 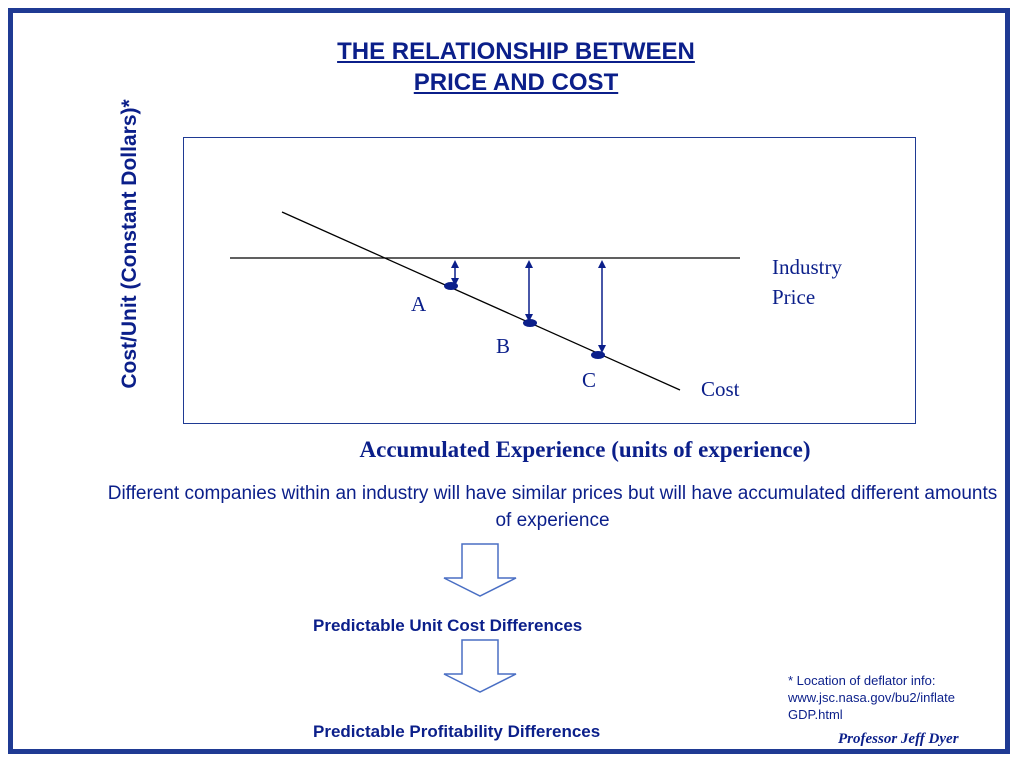 What do you see at coordinates (530, 323) in the screenshot?
I see `point-b-dot` at bounding box center [530, 323].